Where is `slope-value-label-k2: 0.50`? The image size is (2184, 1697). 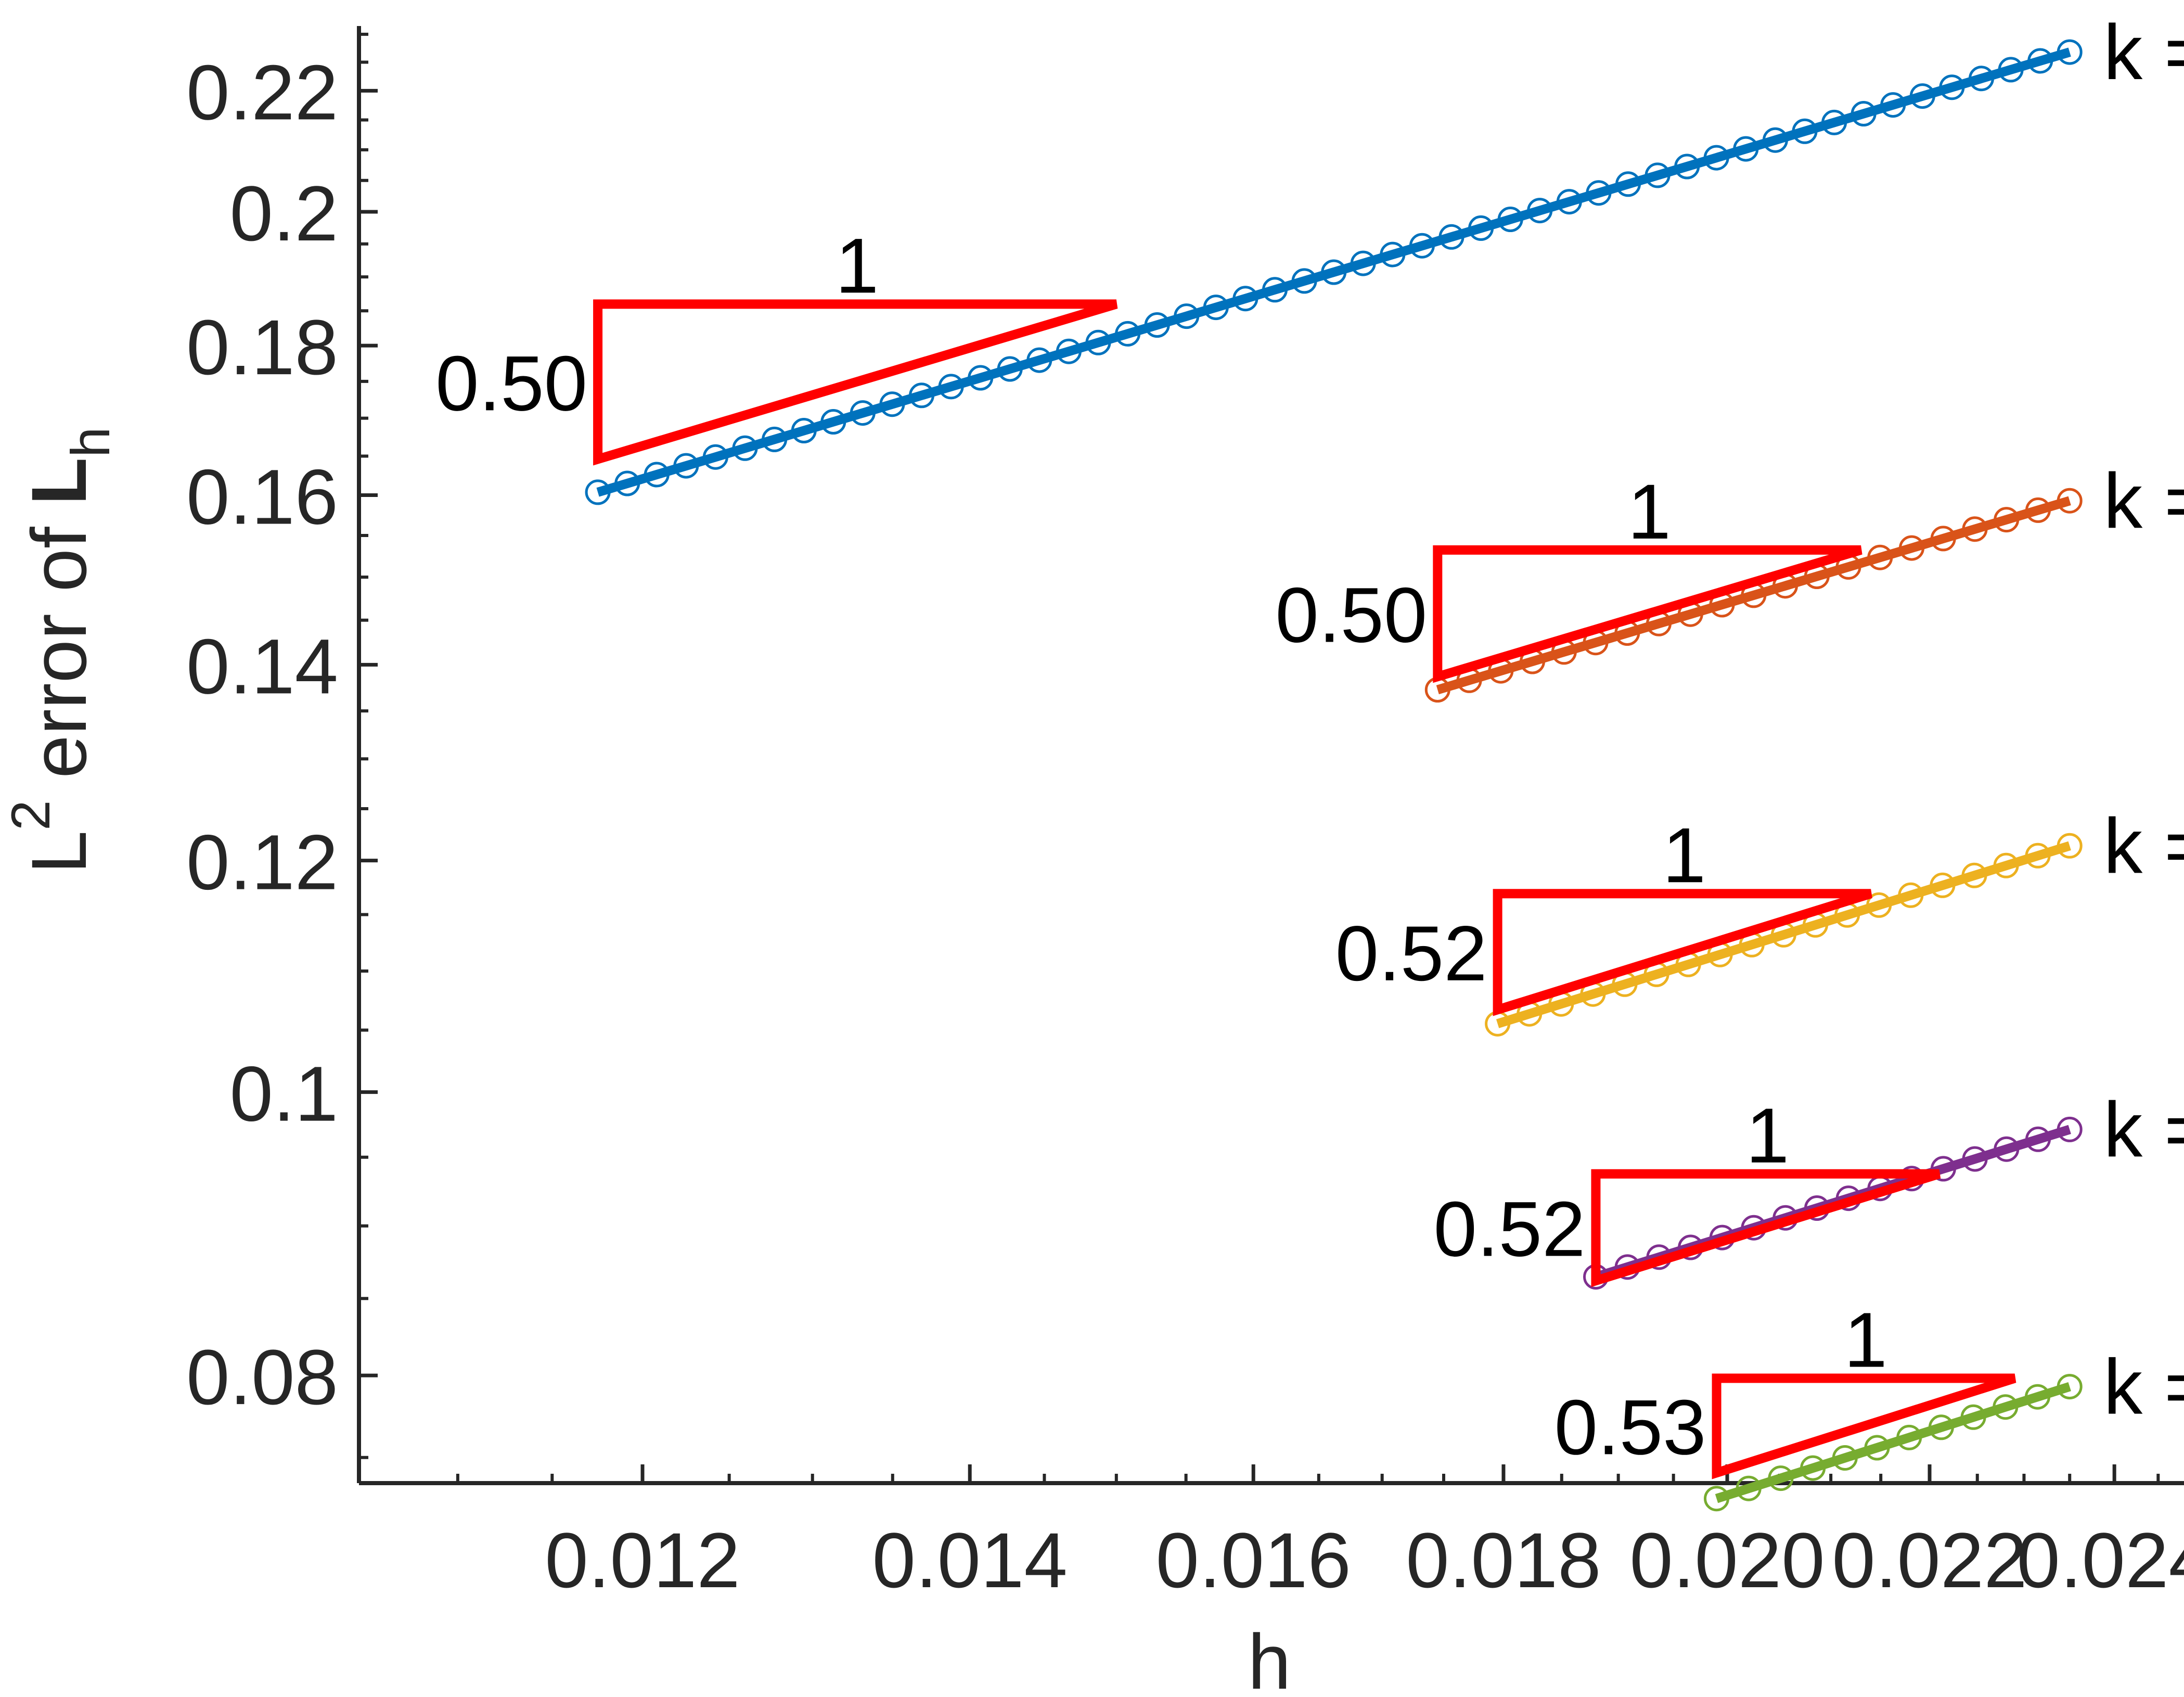 slope-value-label-k2: 0.50 is located at coordinates (1351, 615).